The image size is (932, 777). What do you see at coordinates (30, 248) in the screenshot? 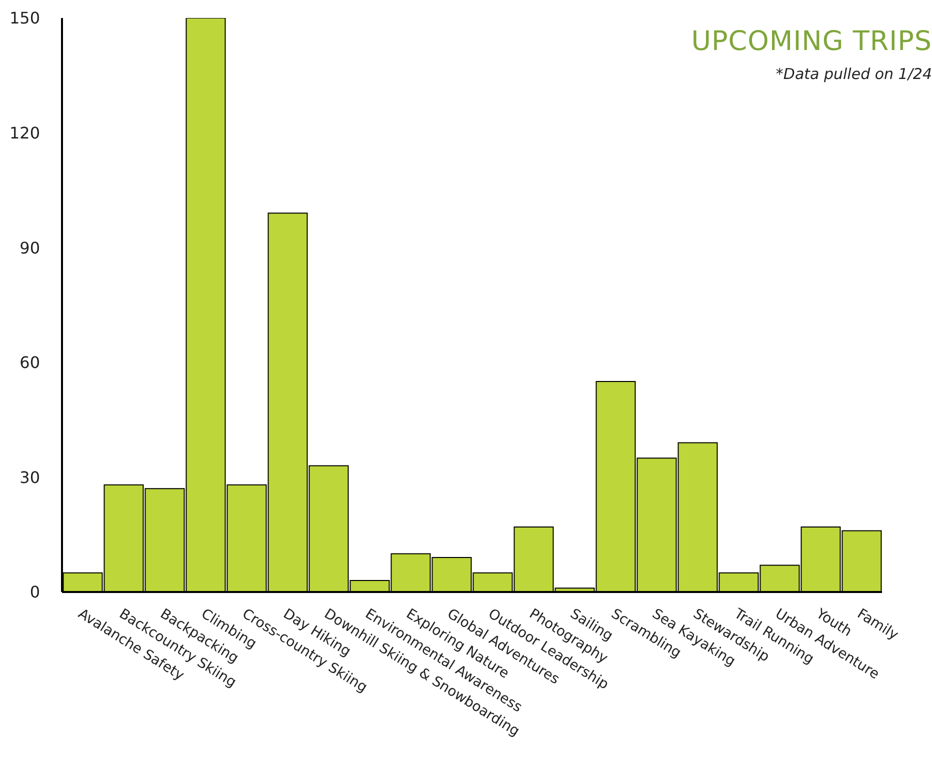
I see `y-tick-label: 90` at bounding box center [30, 248].